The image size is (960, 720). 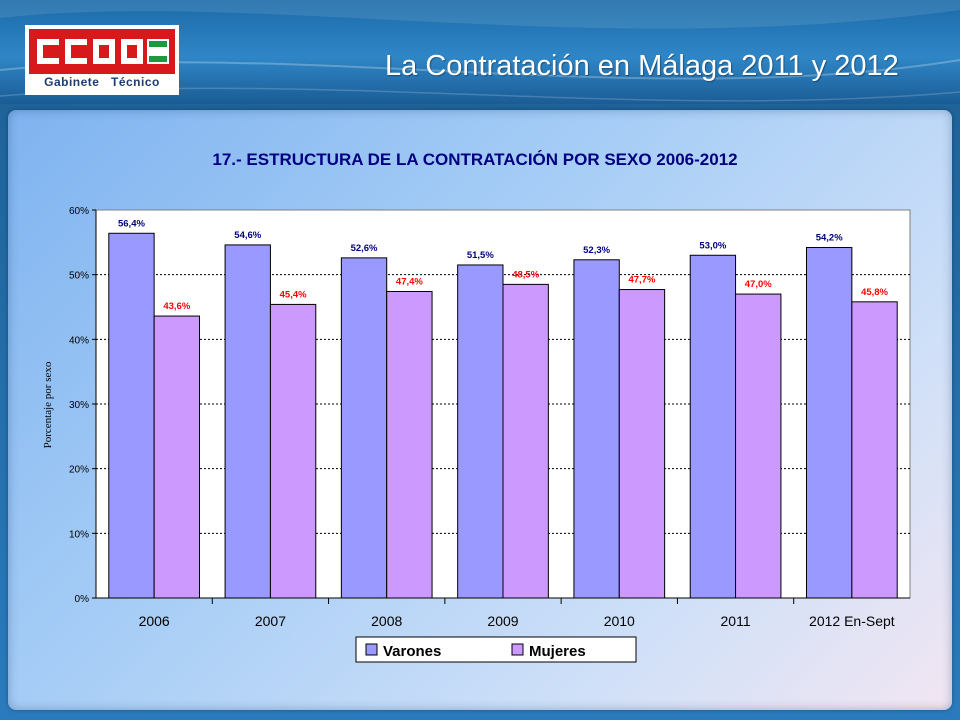 What do you see at coordinates (79, 534) in the screenshot?
I see `y-tick-label: 10%` at bounding box center [79, 534].